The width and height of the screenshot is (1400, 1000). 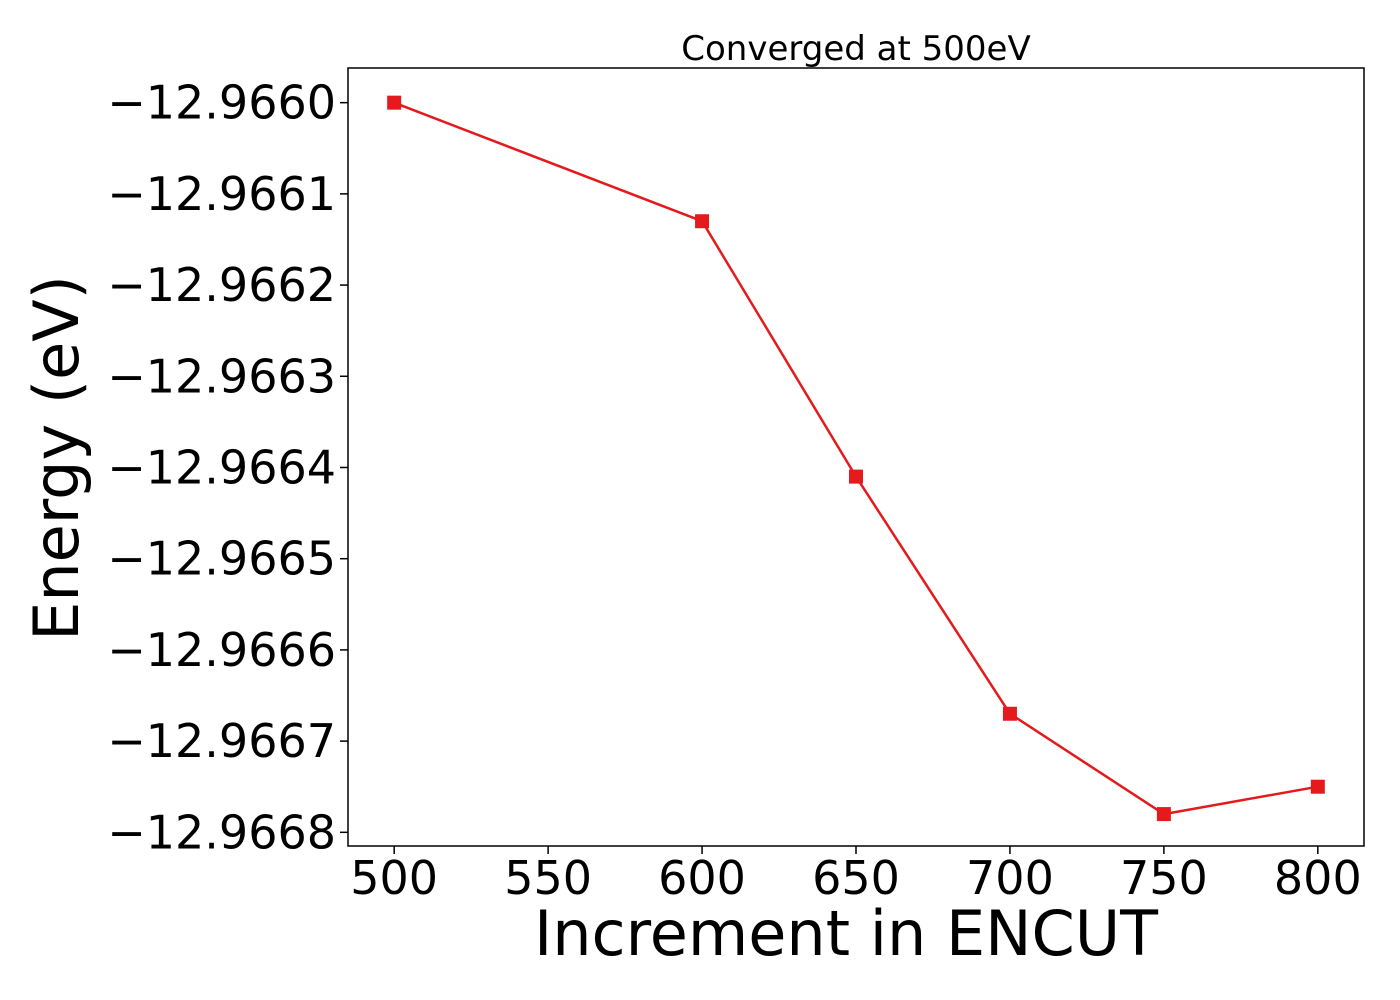 I want to click on x-tick-label: 750, so click(x=1164, y=878).